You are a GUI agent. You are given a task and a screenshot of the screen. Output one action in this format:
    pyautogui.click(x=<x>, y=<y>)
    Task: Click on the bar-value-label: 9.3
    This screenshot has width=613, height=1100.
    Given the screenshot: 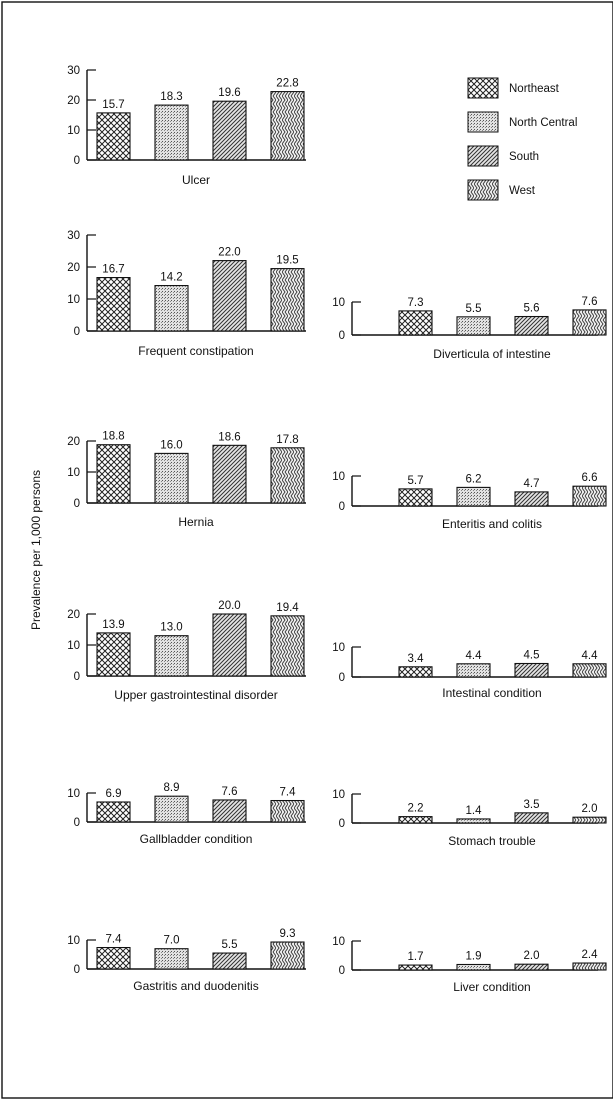 What is the action you would take?
    pyautogui.click(x=288, y=934)
    